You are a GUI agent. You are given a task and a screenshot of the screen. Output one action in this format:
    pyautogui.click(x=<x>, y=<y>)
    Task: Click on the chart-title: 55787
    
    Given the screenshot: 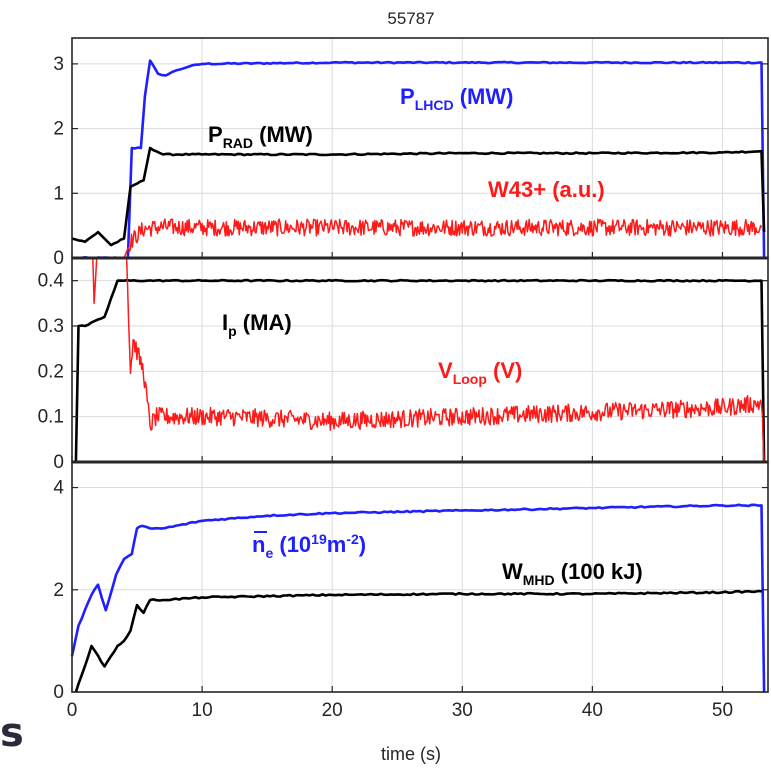 What is the action you would take?
    pyautogui.click(x=410, y=18)
    